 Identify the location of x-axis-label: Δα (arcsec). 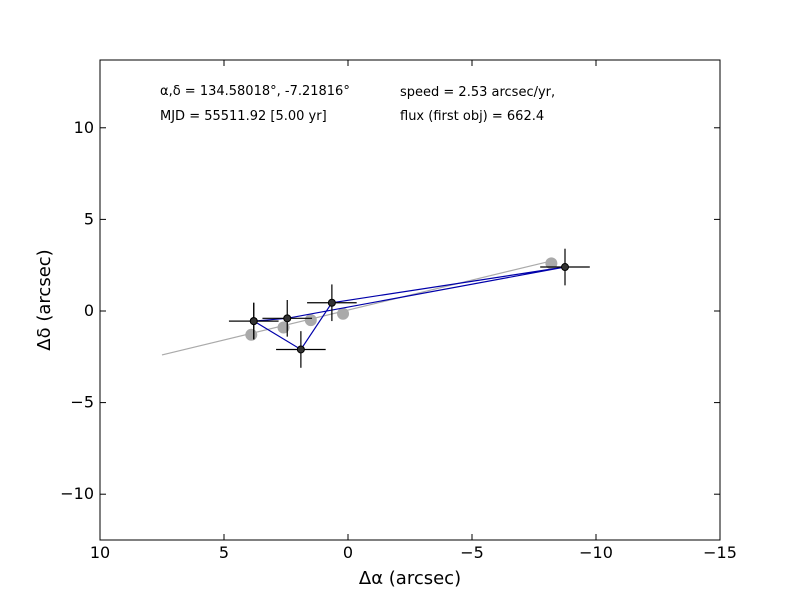
(410, 578).